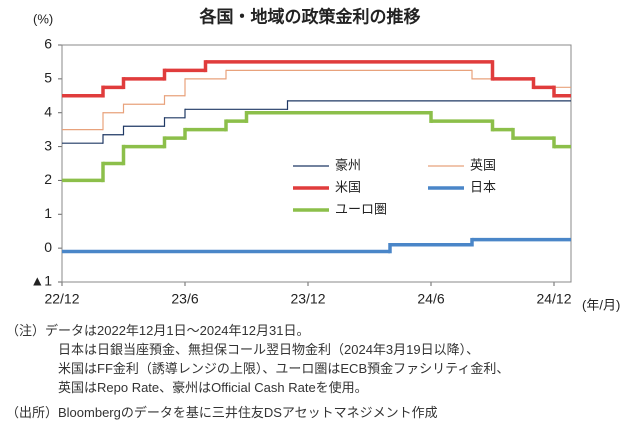 The height and width of the screenshot is (435, 640). Describe the element at coordinates (48, 213) in the screenshot. I see `y-tick-label: 1` at that location.